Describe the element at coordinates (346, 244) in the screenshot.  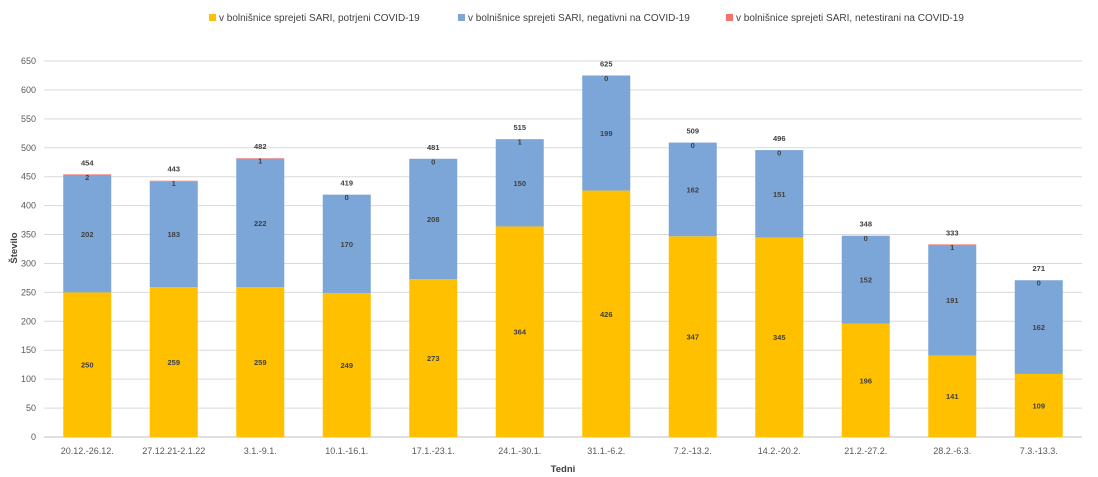
I see `data-label-series-2: 170` at that location.